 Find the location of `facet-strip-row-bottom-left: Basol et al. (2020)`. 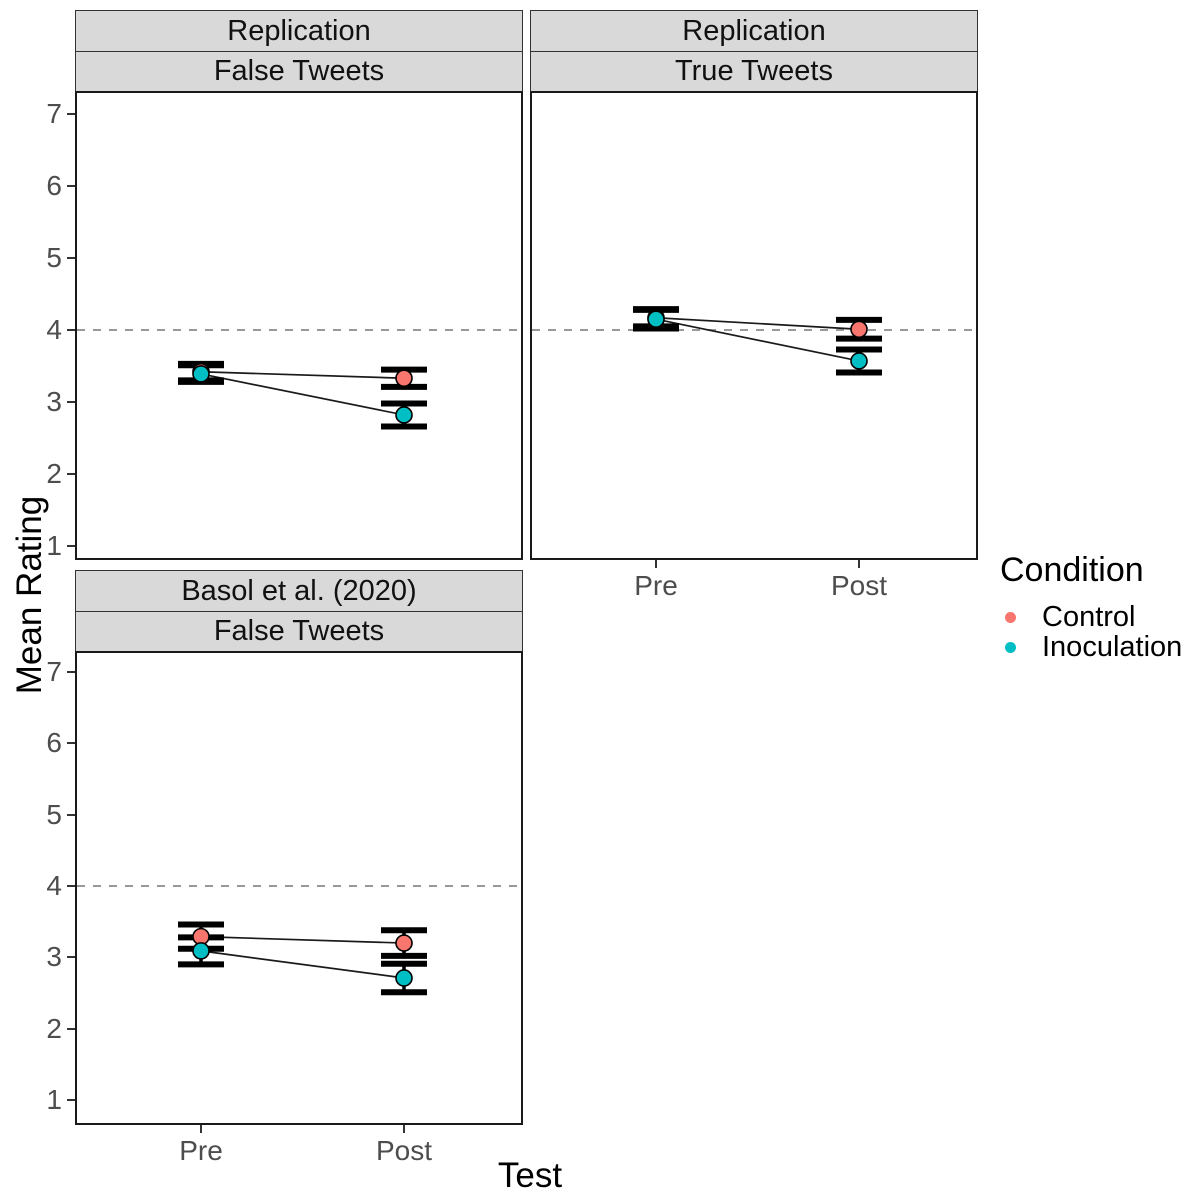

facet-strip-row-bottom-left: Basol et al. (2020) is located at coordinates (299, 591).